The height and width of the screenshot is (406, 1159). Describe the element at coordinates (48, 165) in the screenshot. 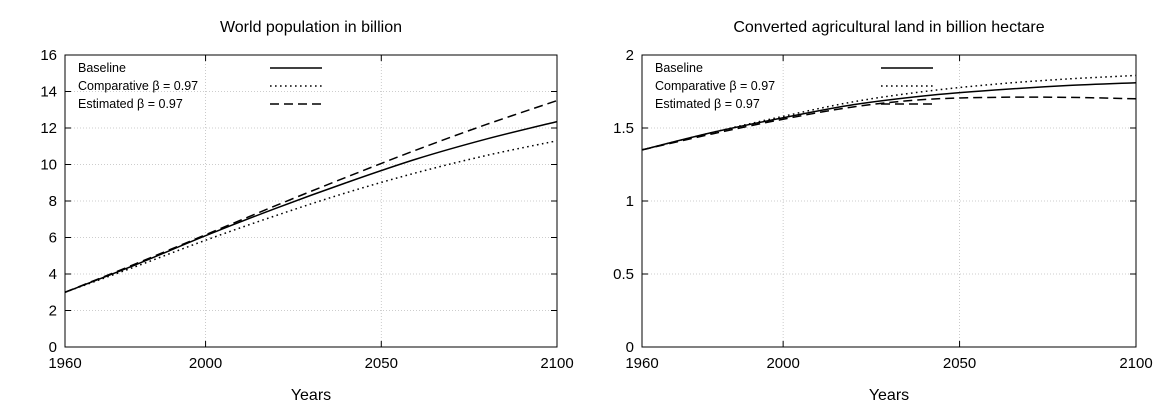

I see `y-tick-label: 10` at that location.